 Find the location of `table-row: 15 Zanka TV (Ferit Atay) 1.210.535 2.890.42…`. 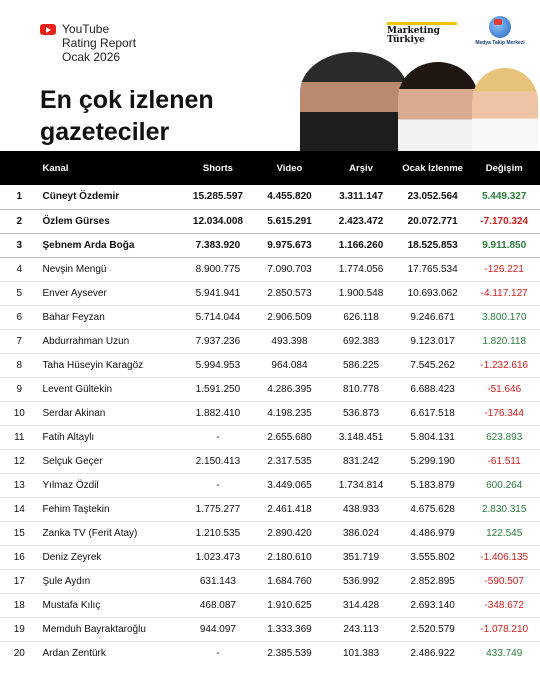

table-row: 15 Zanka TV (Ferit Atay) 1.210.535 2.890.42… is located at coordinates (270, 533).